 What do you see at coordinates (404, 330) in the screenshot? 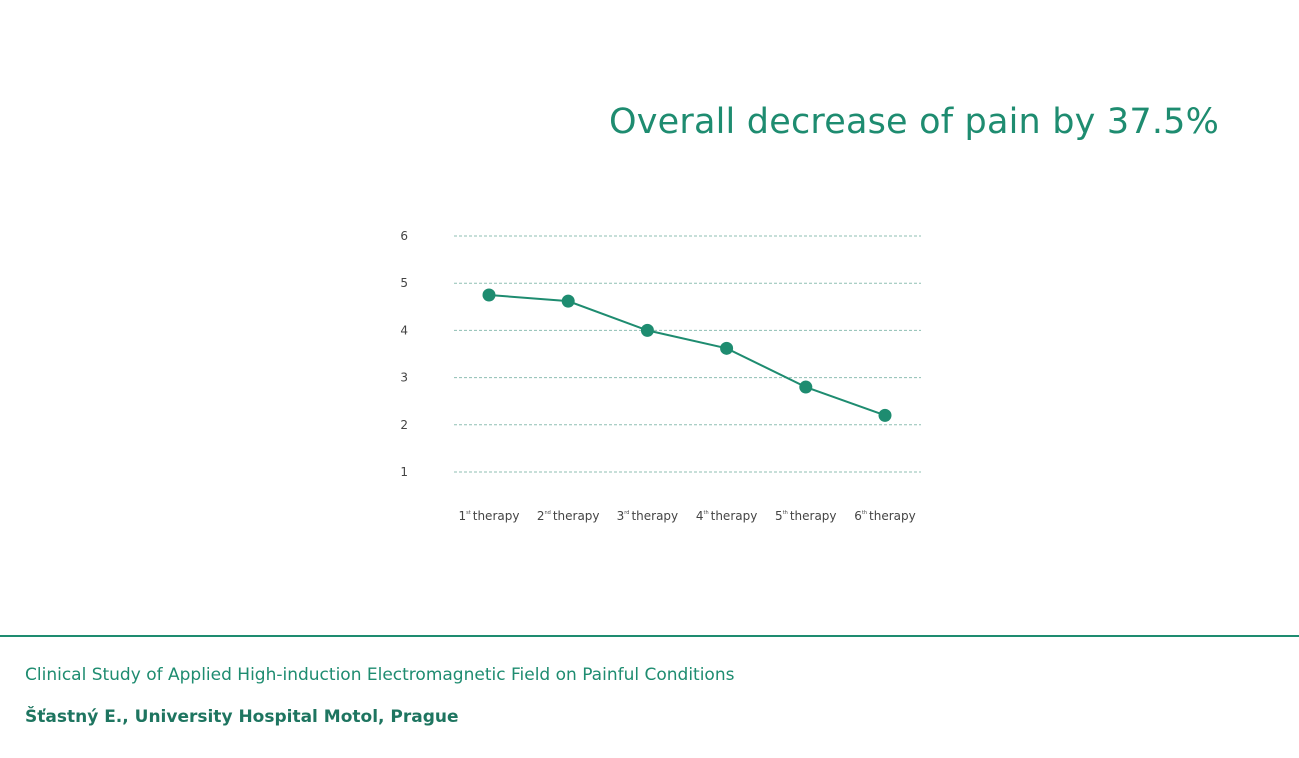
I see `y-tick-label: 4` at bounding box center [404, 330].